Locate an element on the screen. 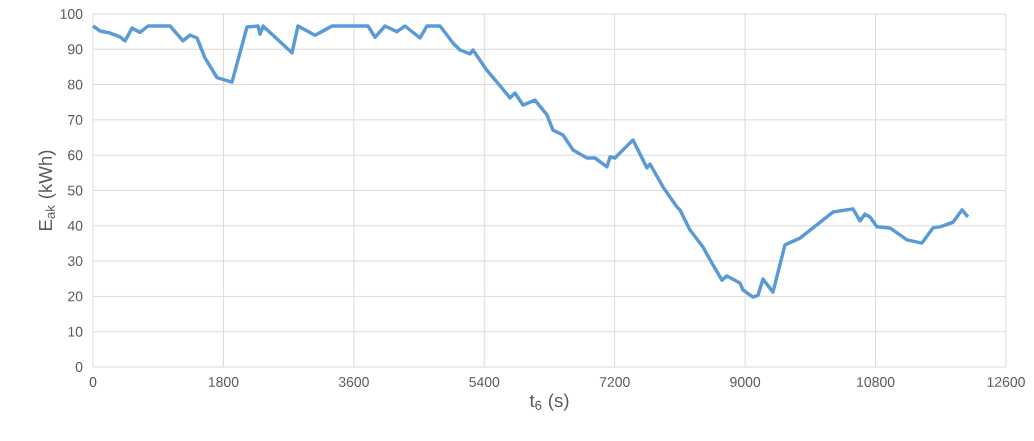 This screenshot has height=441, width=1034. x-tick-label: 1800 is located at coordinates (223, 382).